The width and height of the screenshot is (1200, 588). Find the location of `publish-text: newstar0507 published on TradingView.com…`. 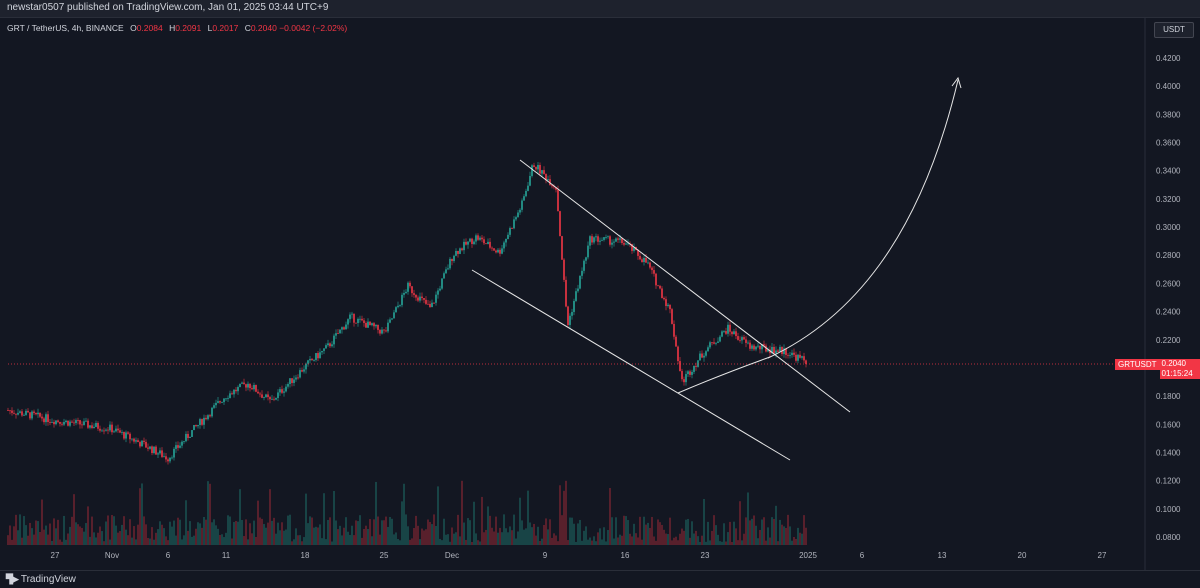

publish-text: newstar0507 published on TradingView.com… is located at coordinates (168, 7).